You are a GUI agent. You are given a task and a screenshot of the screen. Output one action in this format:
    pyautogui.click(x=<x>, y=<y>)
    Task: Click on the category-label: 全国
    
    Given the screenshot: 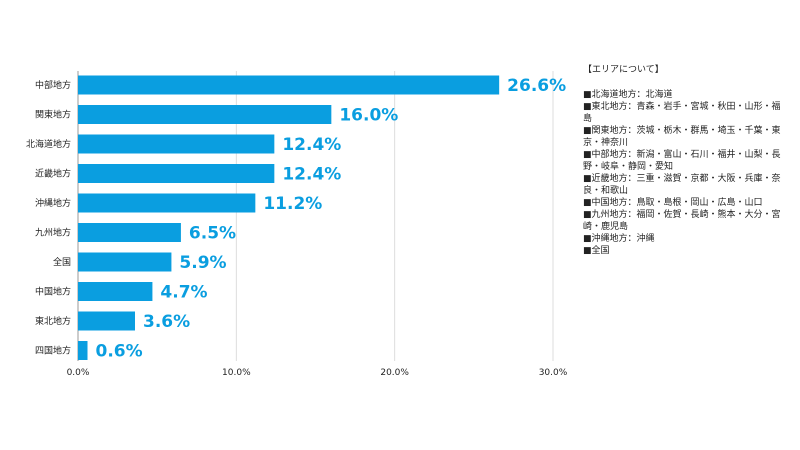 What is the action you would take?
    pyautogui.click(x=62, y=262)
    